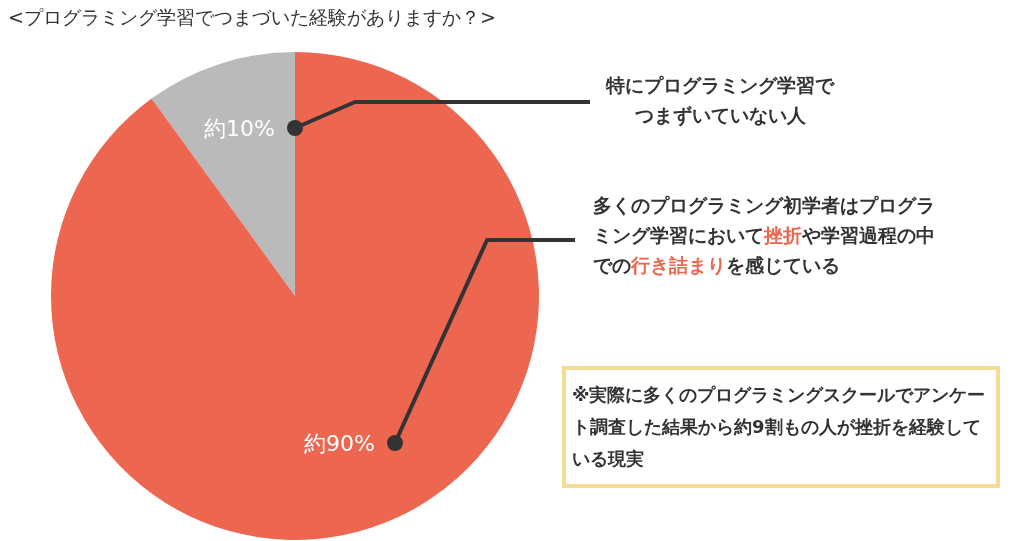  I want to click on slice-label: 特にプログラミング学習でつまずいていない人, so click(720, 100).